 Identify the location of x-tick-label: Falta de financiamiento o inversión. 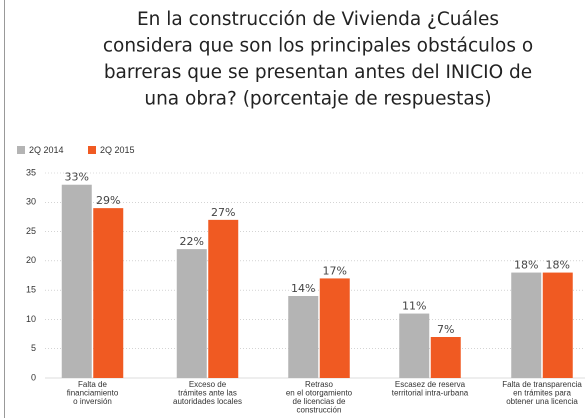
(93, 393).